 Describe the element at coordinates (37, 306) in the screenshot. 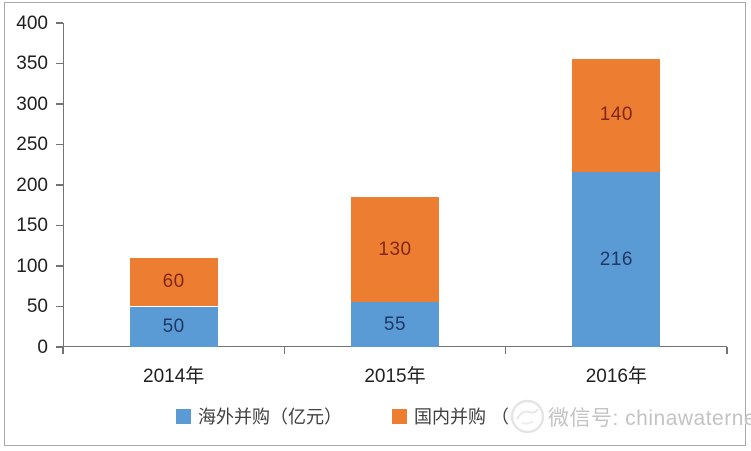

I see `y-axis-tick-label: 50` at that location.